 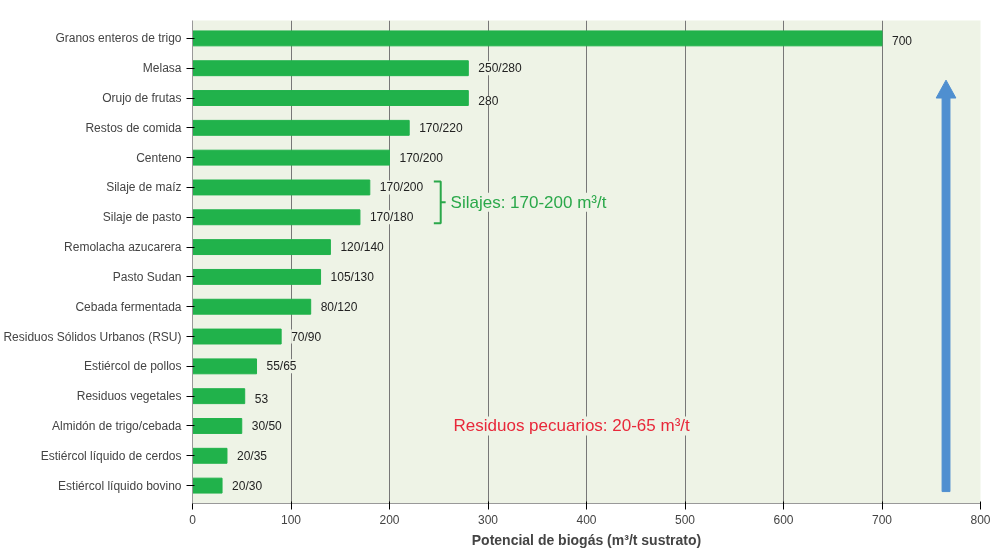 I want to click on y-tick-label: Estiércol líquido de cerdos, so click(x=111, y=455).